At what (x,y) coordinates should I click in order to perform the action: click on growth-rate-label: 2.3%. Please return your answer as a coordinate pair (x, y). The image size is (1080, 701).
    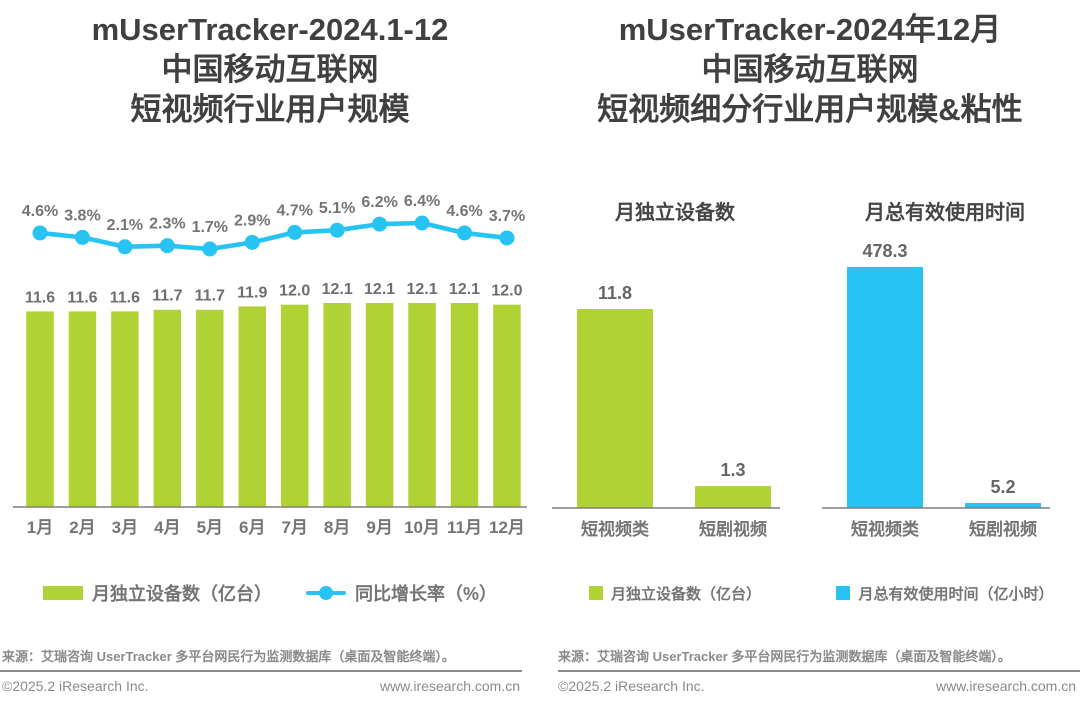
    Looking at the image, I should click on (167, 224).